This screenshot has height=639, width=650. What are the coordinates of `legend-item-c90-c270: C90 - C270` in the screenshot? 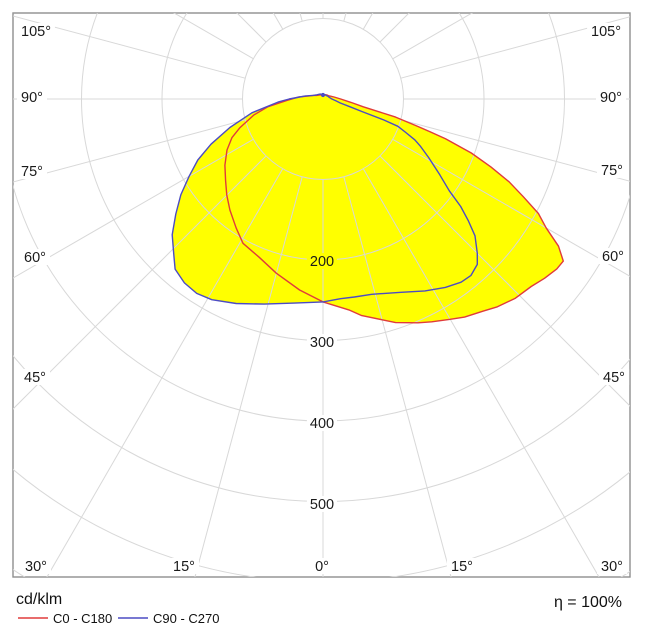 It's located at (168, 618).